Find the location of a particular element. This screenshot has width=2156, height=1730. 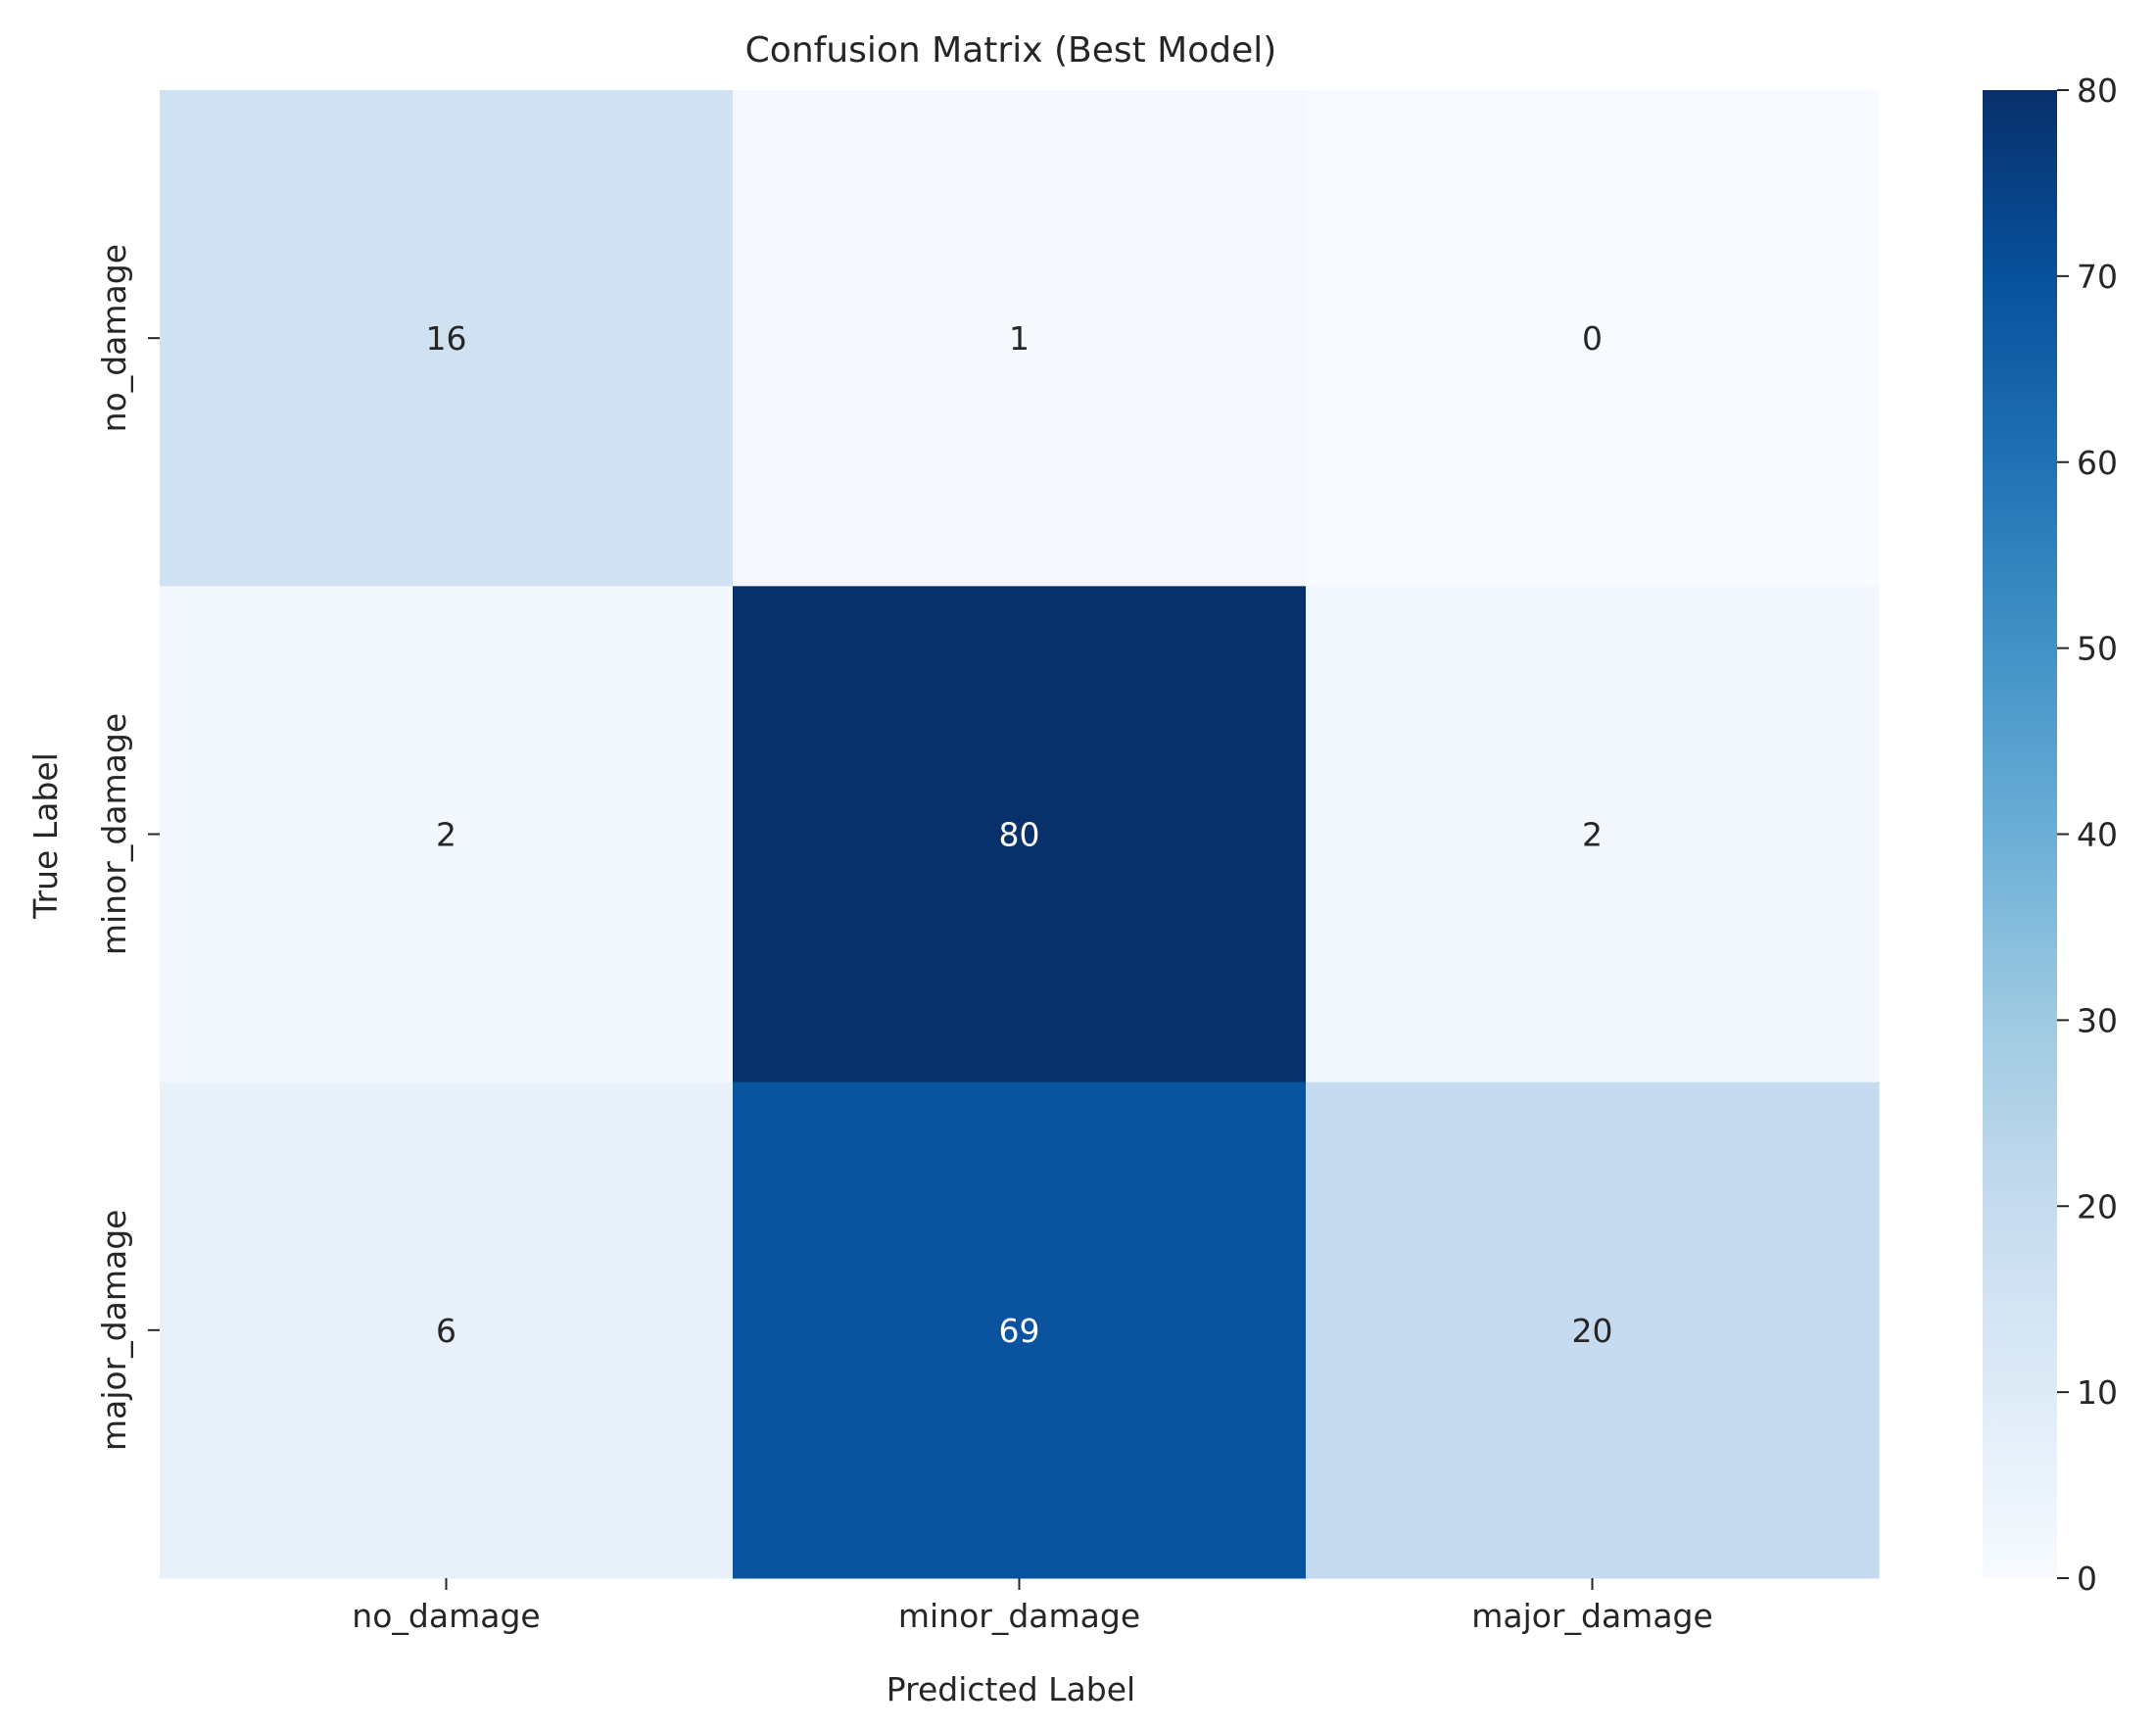

colorbar-tick-label: 70 is located at coordinates (2097, 277).